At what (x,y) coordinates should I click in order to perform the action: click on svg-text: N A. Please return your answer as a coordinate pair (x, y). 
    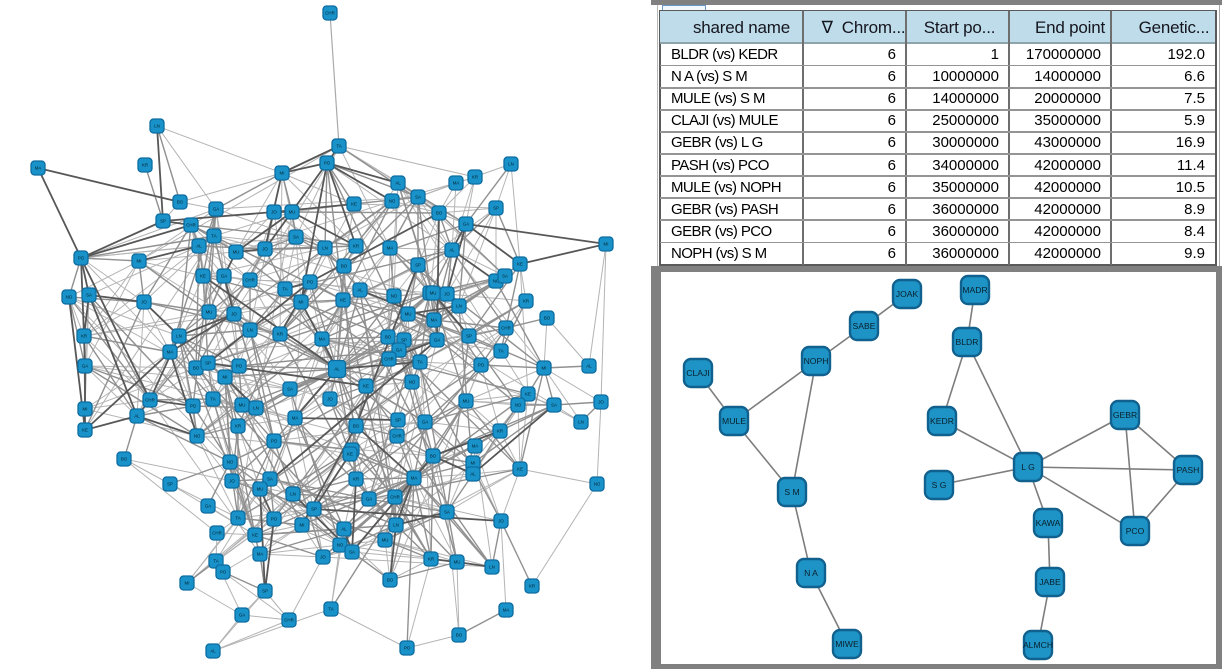
    Looking at the image, I should click on (811, 573).